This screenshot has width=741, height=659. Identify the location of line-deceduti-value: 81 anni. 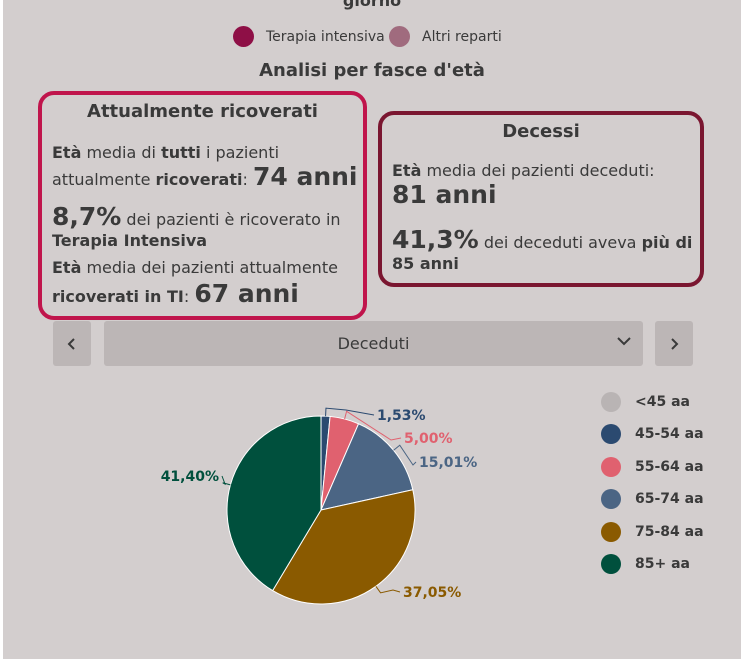
(543, 195).